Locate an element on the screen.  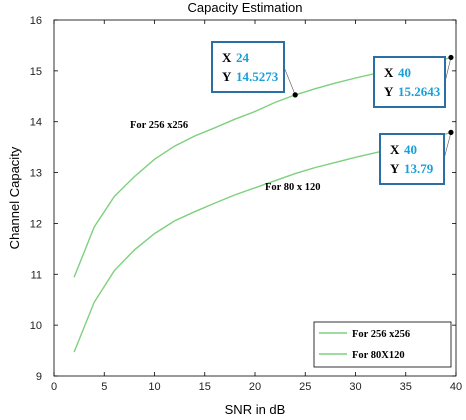
y-tick-label: 11 is located at coordinates (36, 275).